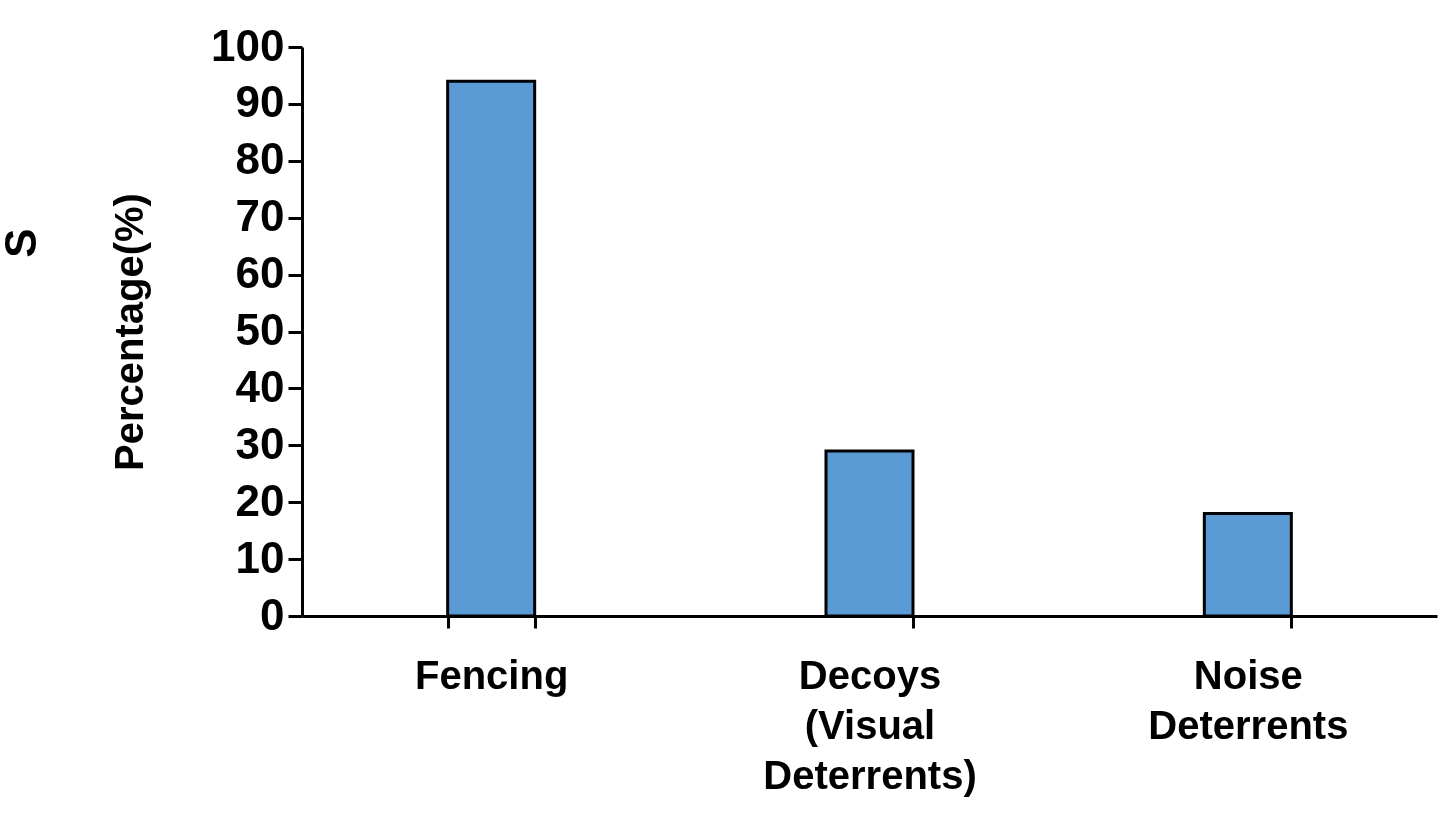 This screenshot has height=835, width=1452. What do you see at coordinates (1248, 699) in the screenshot?
I see `x-tick-label: Noise Deterrents` at bounding box center [1248, 699].